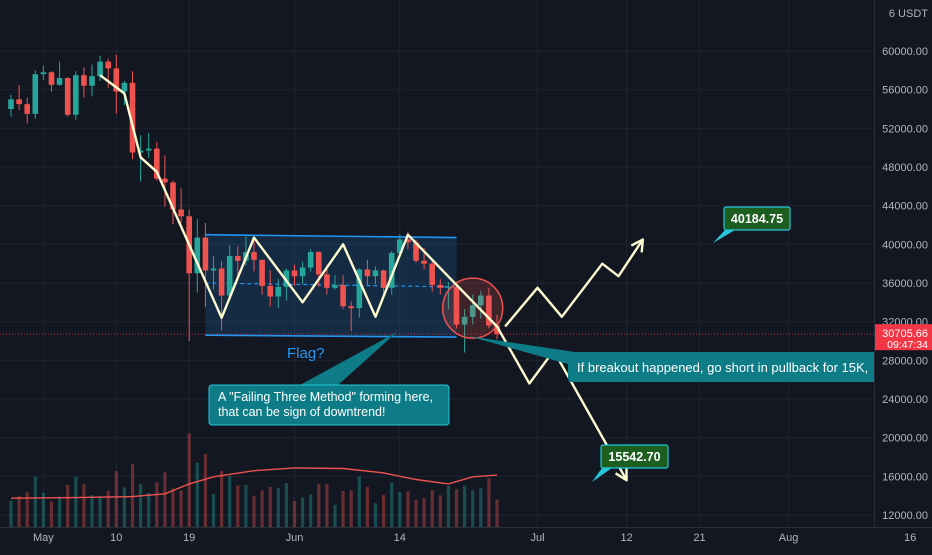 This screenshot has width=932, height=555. Describe the element at coordinates (400, 538) in the screenshot. I see `time-tick-label: 14` at that location.